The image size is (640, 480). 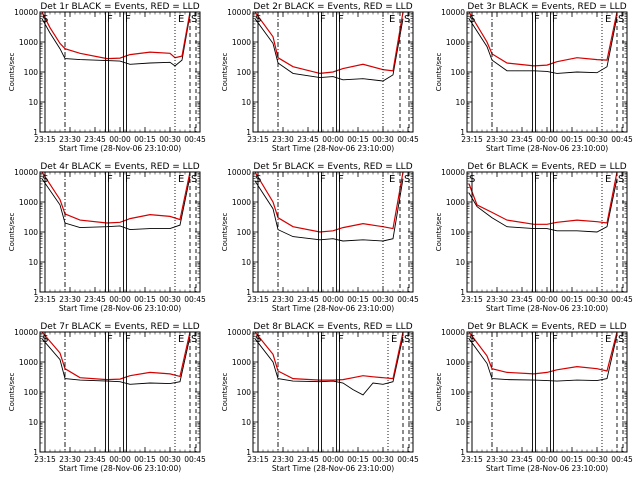 I want to click on panel-title: Det 2r BLACK = Events, RED = LLD, so click(x=332, y=7).